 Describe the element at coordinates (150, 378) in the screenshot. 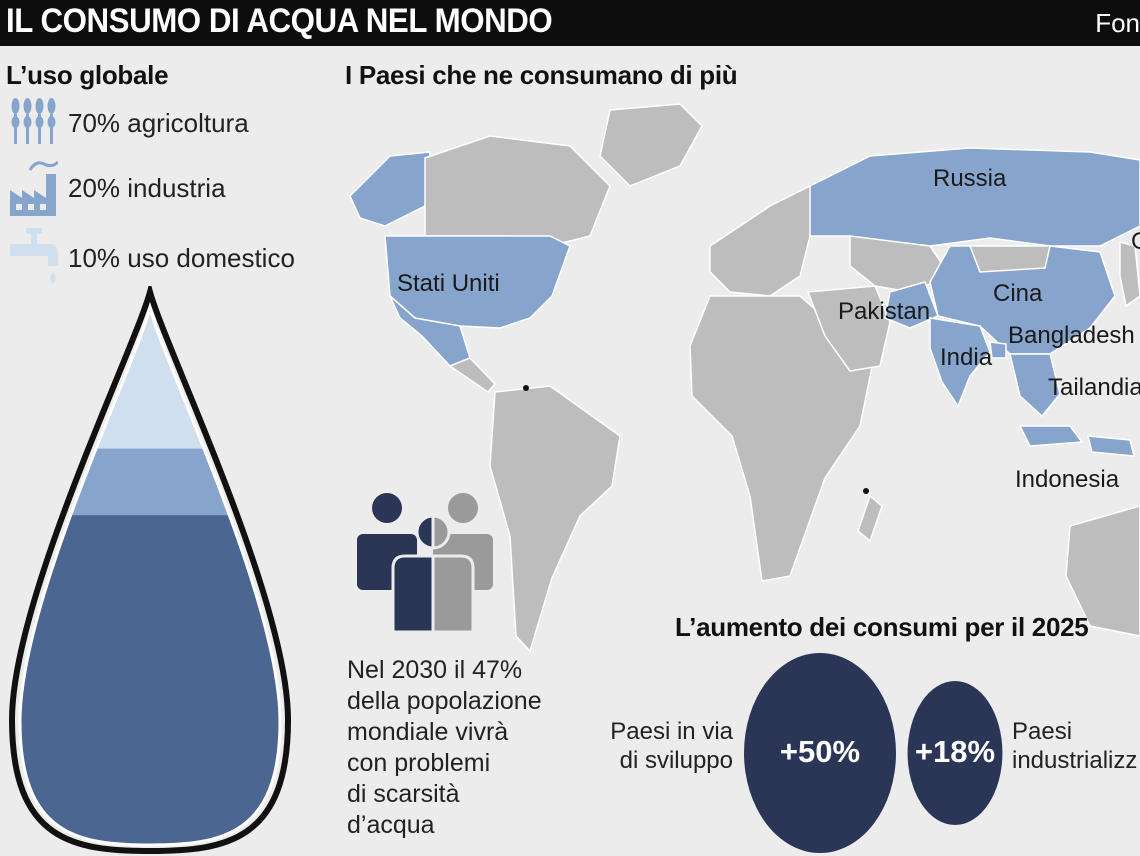

I see `band-uso-domestico` at that location.